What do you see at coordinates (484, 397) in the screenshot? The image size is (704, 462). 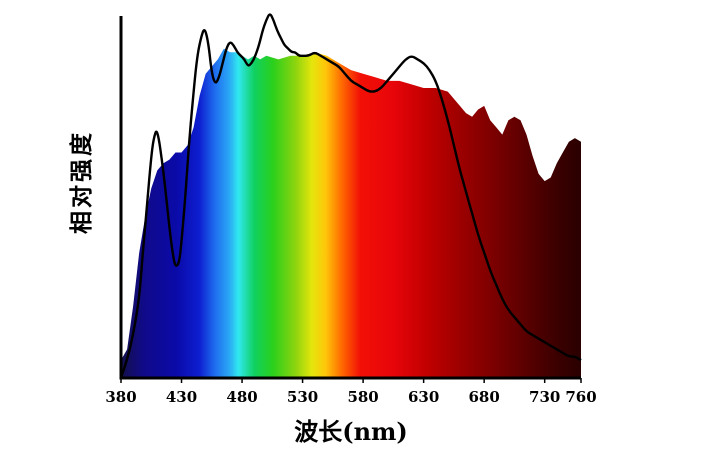 I see `x-tick-label: 680` at bounding box center [484, 397].